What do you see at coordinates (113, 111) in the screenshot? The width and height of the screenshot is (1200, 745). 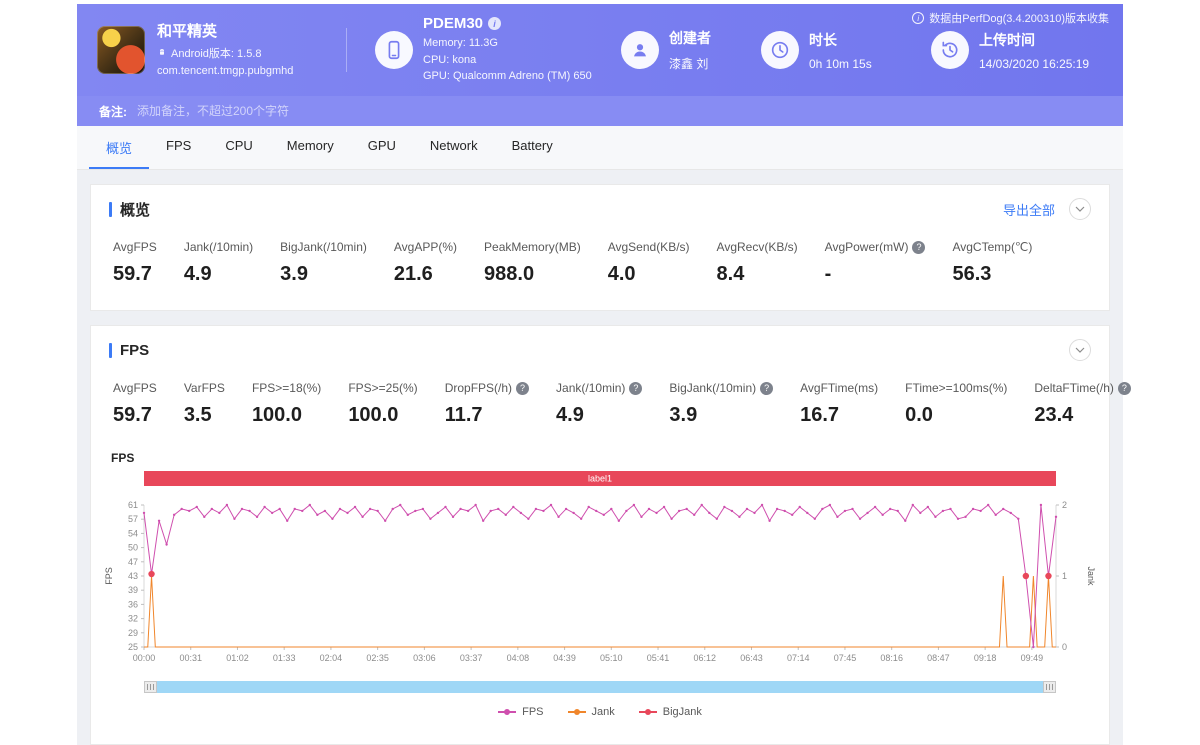 I see `note-label: 备注:` at bounding box center [113, 111].